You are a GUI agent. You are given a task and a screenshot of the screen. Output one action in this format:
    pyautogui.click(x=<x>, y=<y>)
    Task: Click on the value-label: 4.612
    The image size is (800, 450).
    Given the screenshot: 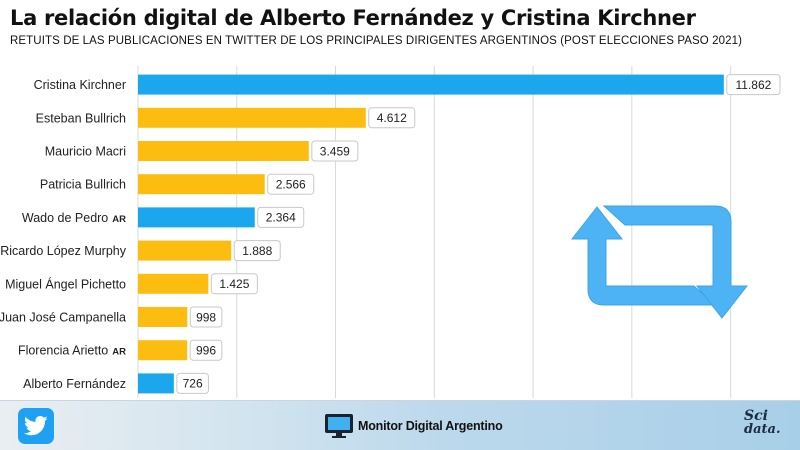 What is the action you would take?
    pyautogui.click(x=392, y=118)
    